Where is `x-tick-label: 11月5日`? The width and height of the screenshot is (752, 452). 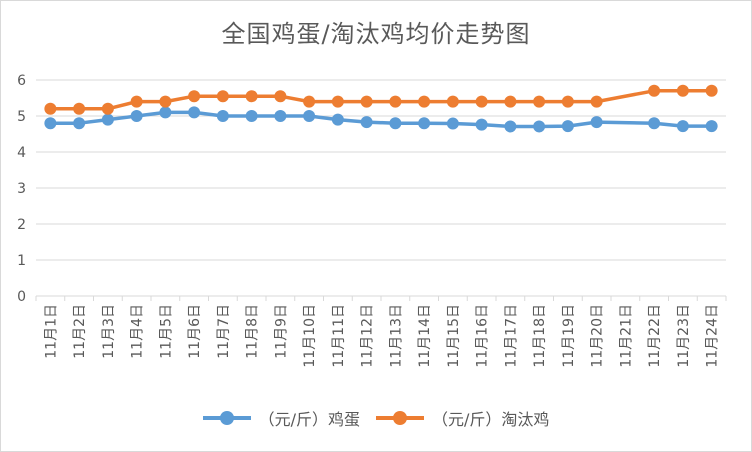 x-tick-label: 11月5日 is located at coordinates (166, 331).